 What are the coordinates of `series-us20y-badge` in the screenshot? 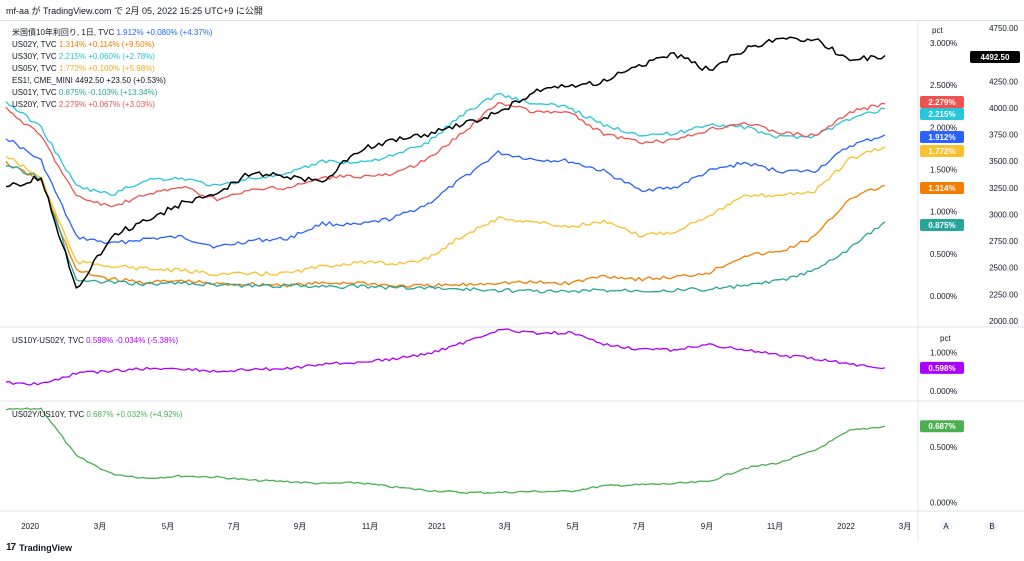 It's located at (942, 102).